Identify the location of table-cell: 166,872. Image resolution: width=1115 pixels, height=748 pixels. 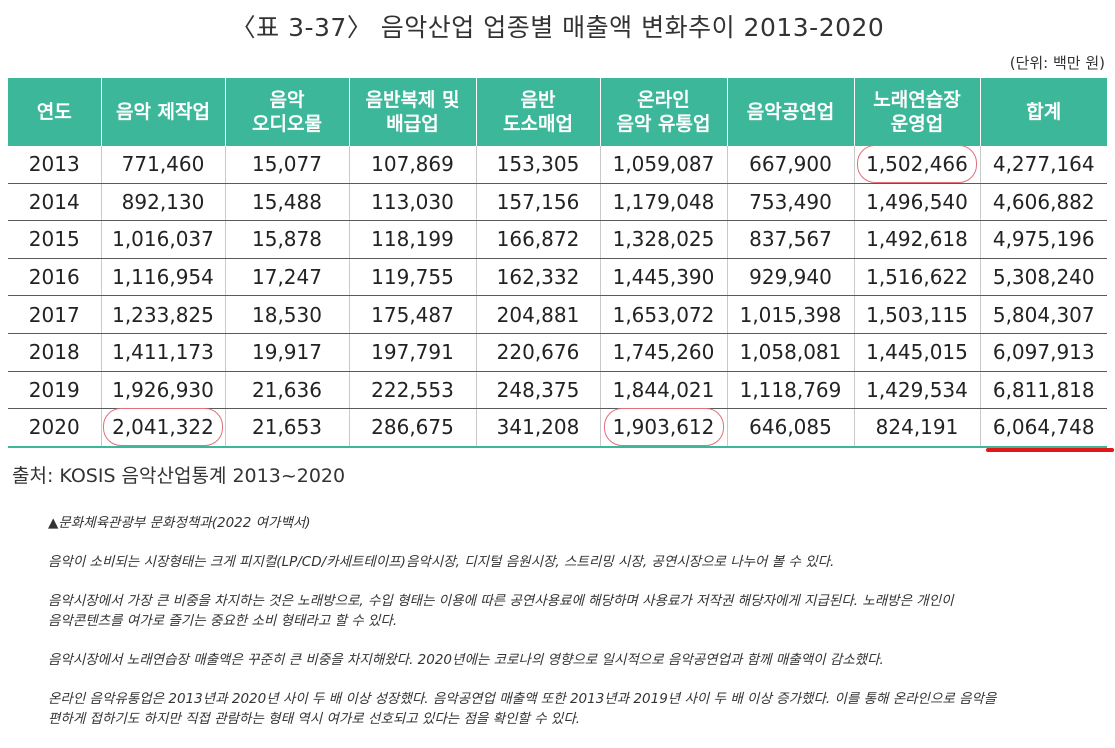
(538, 239).